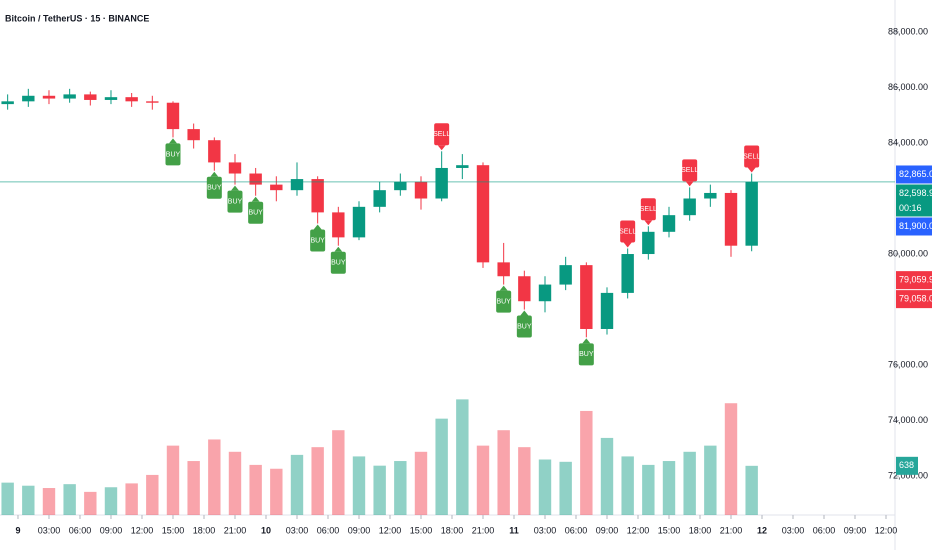  What do you see at coordinates (173, 530) in the screenshot?
I see `x-tick-label: 15:00` at bounding box center [173, 530].